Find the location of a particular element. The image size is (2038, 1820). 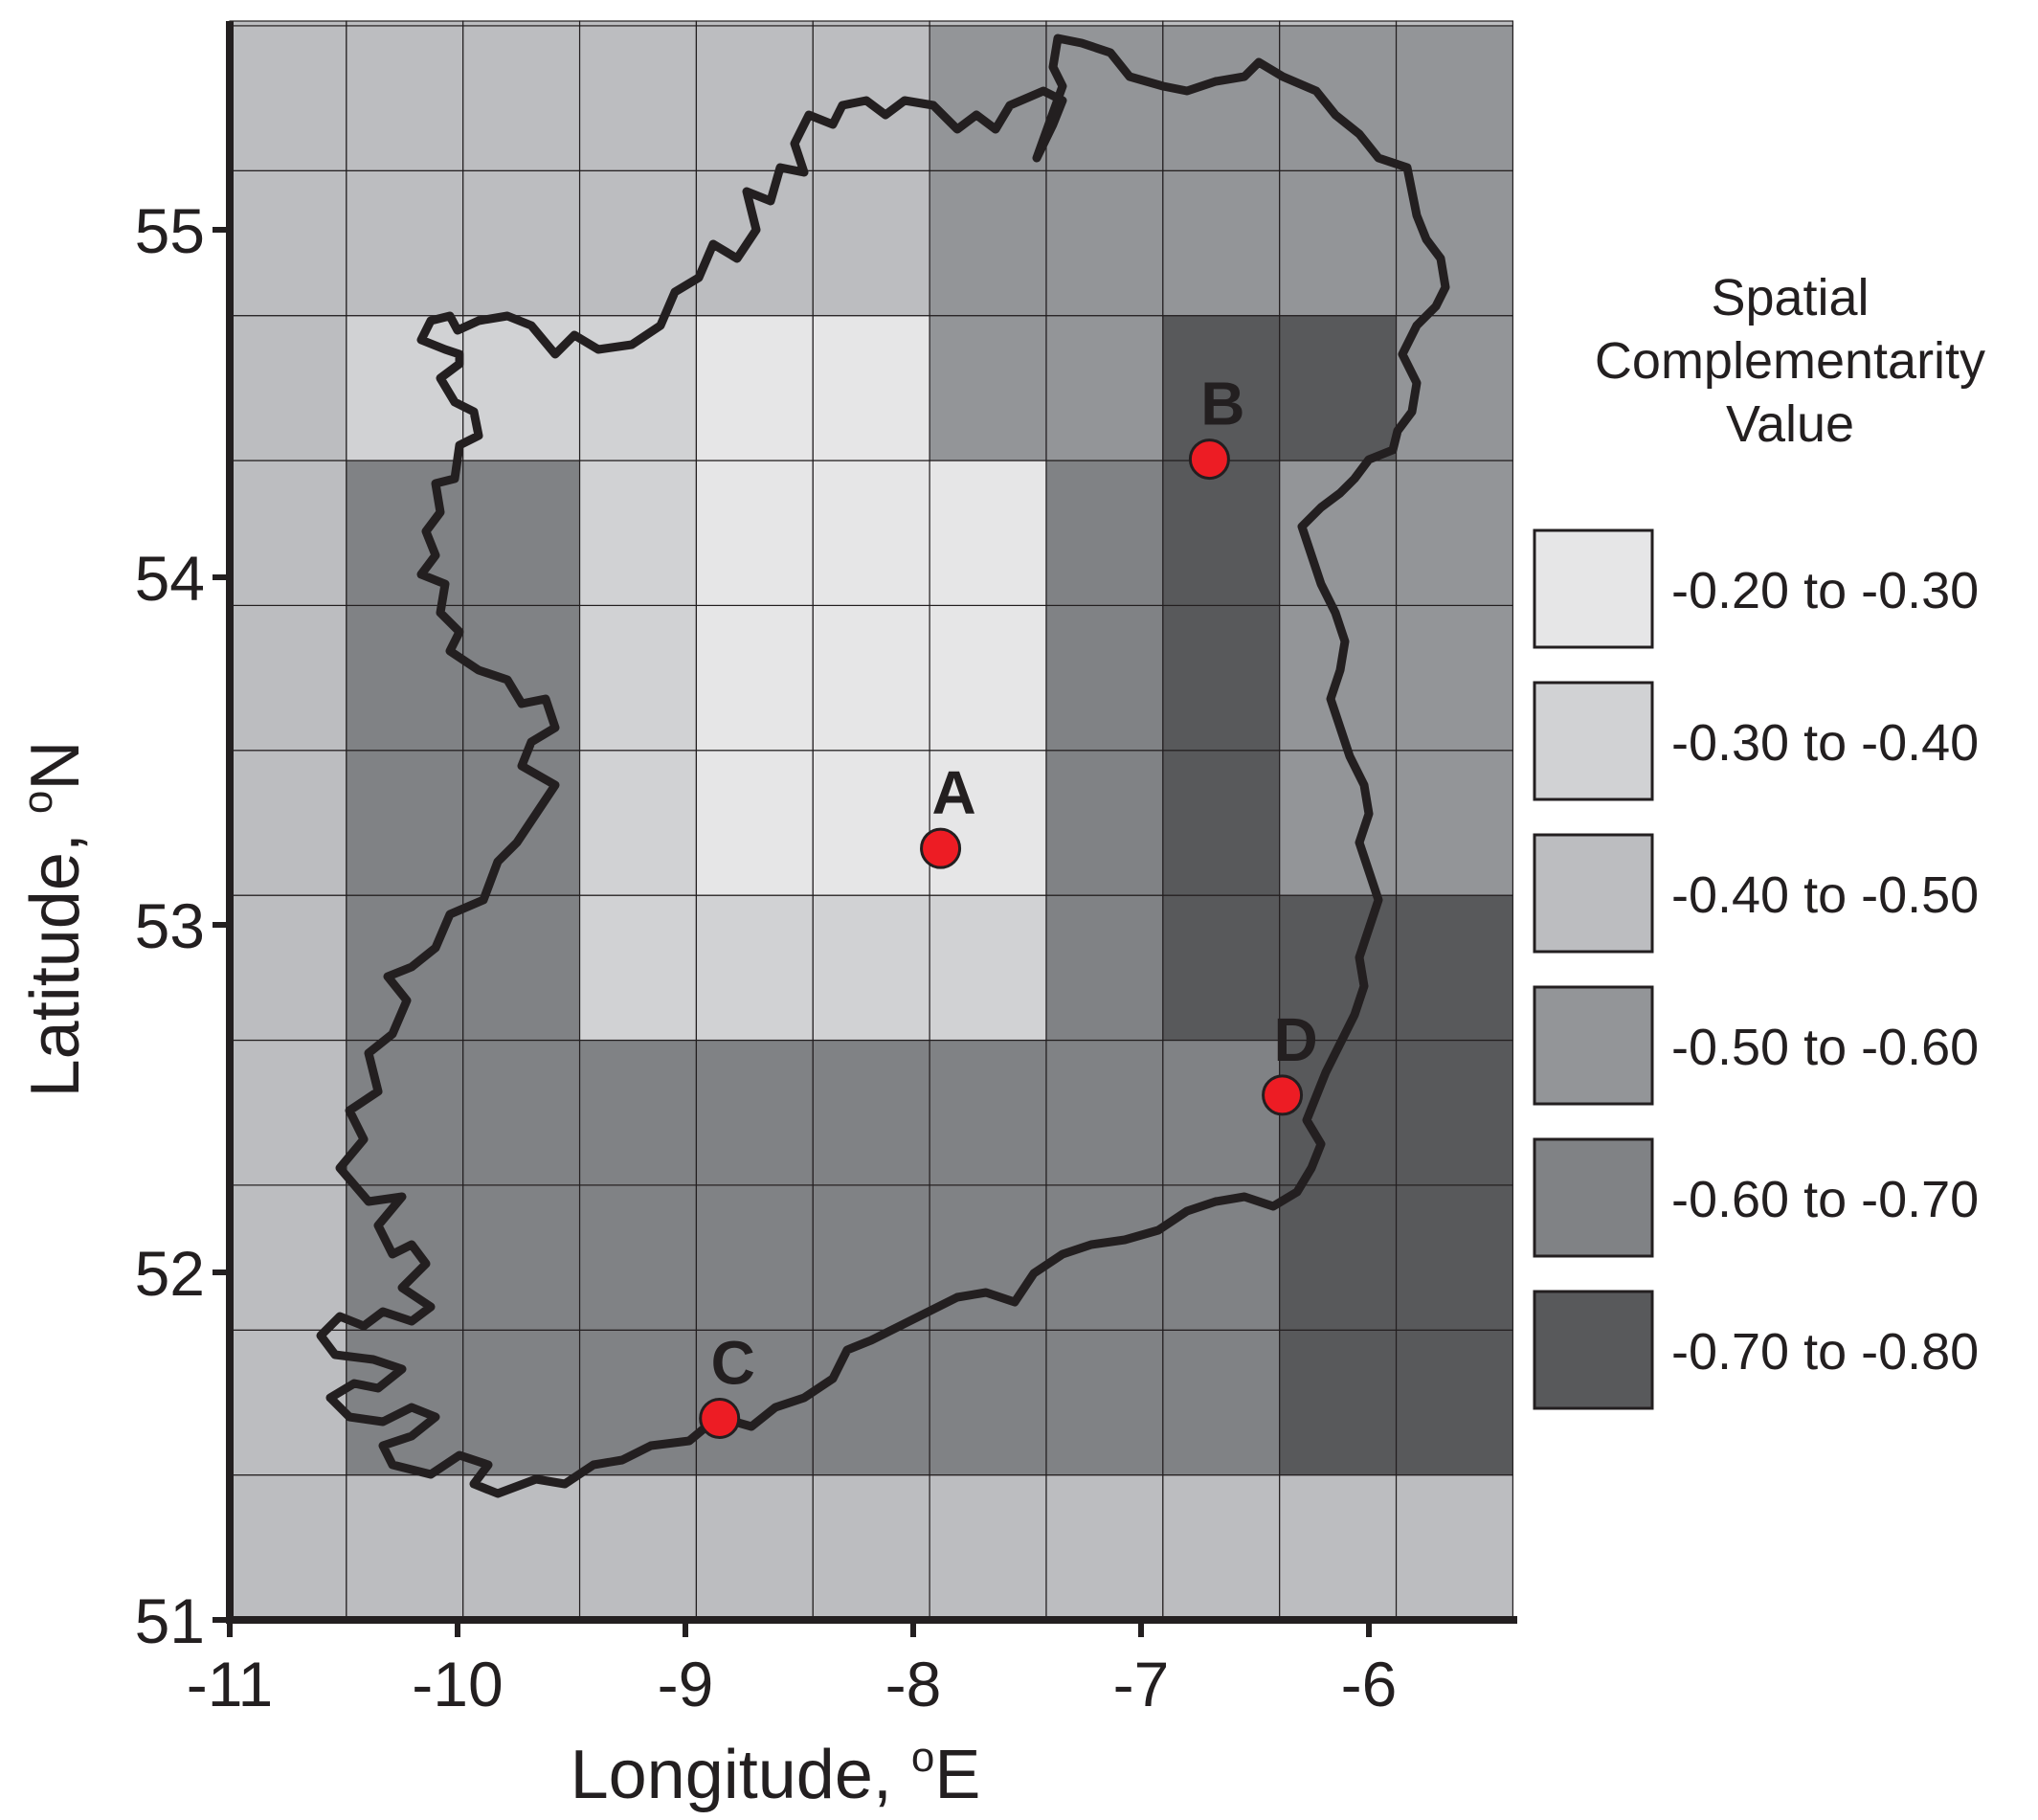

y-tick-label: 54 is located at coordinates (170, 579).